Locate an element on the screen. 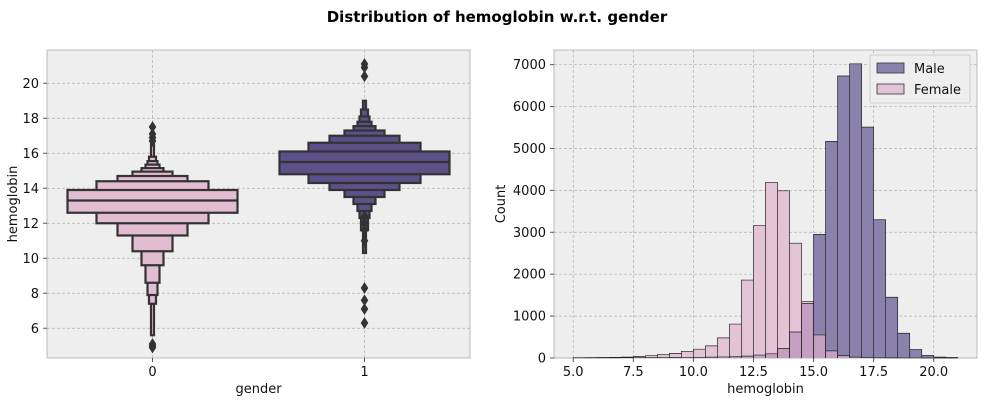 This screenshot has width=997, height=405. boxen-plot-y-ticks: 6 8 10 12 14 16 18 20 is located at coordinates (34, 207).